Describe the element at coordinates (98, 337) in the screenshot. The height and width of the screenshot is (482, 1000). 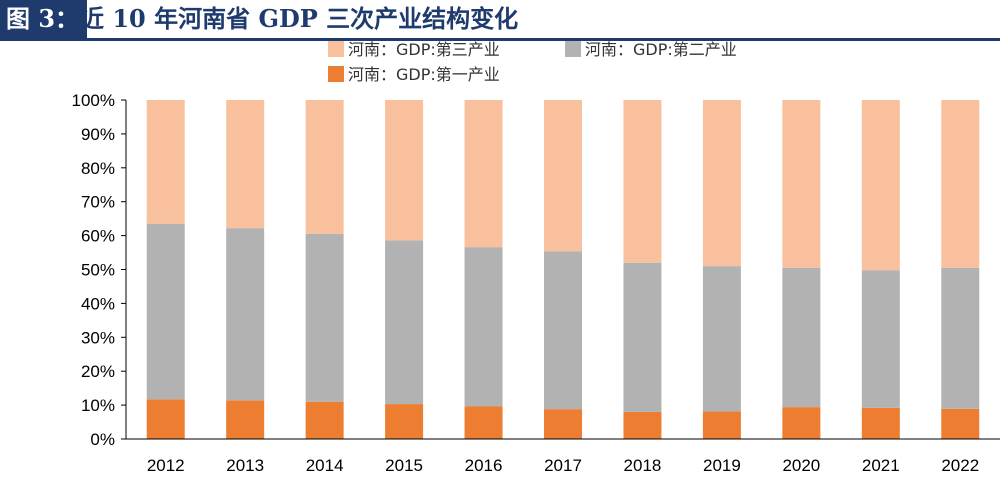
I see `y-tick-label: 30%` at that location.